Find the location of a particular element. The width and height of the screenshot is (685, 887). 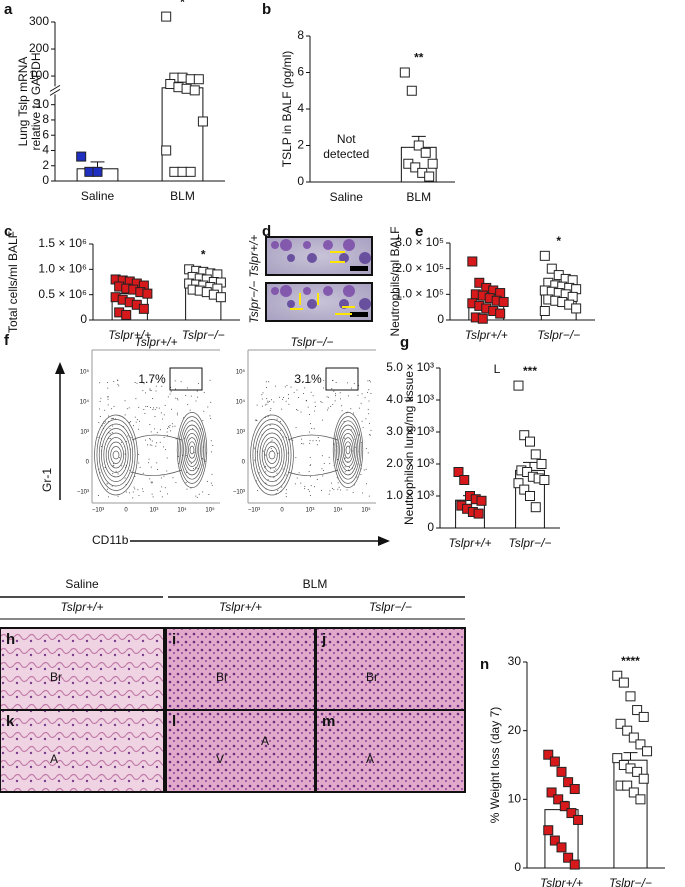

y-tick-label: 6 is located at coordinates (45, 134).